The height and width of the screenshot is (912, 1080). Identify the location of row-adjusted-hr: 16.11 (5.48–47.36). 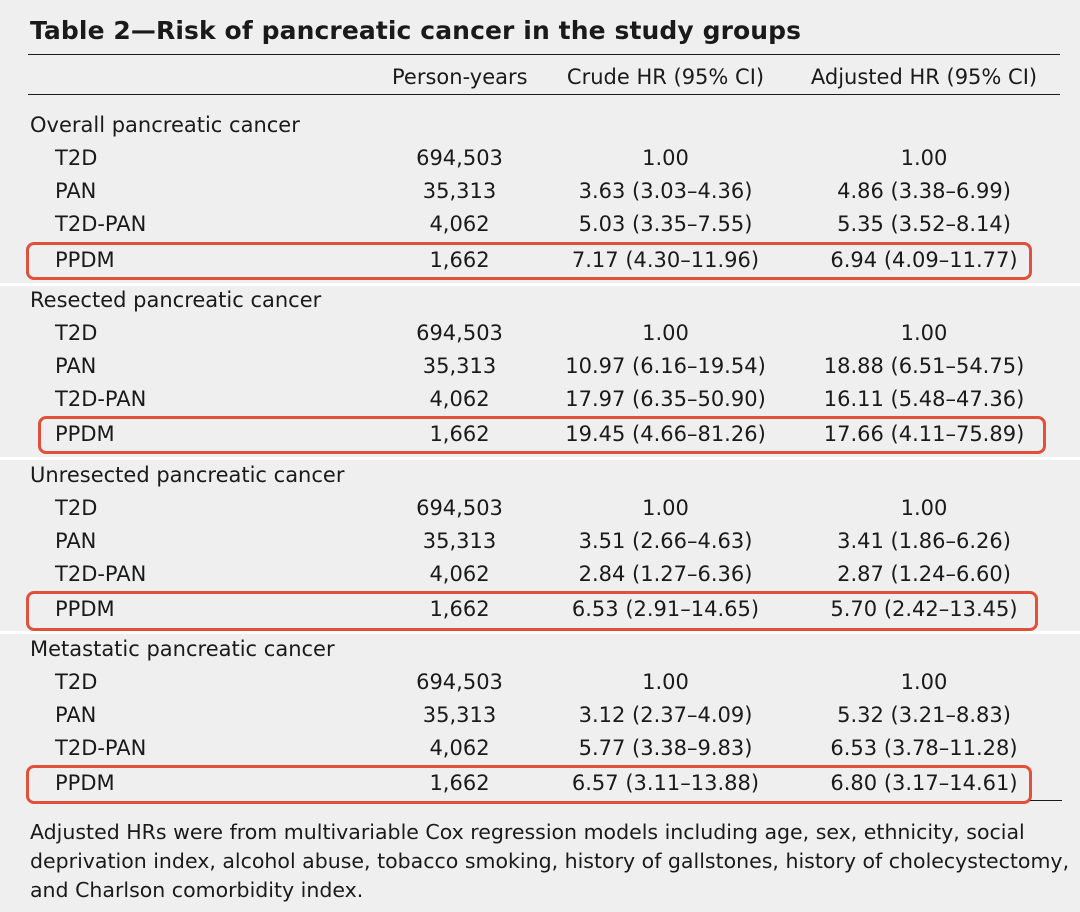
(924, 399).